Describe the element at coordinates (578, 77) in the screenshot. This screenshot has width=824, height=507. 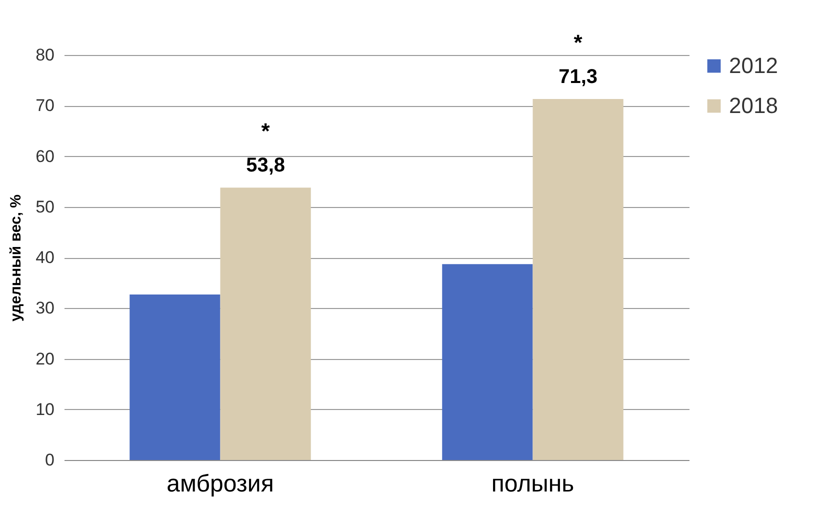
I see `data-label: 71,3` at that location.